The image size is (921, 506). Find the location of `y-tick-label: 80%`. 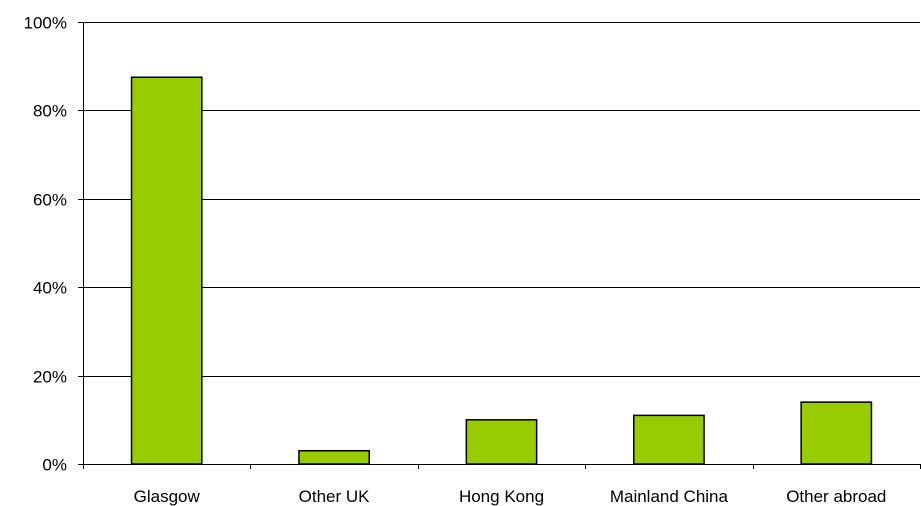

y-tick-label: 80% is located at coordinates (50, 111).